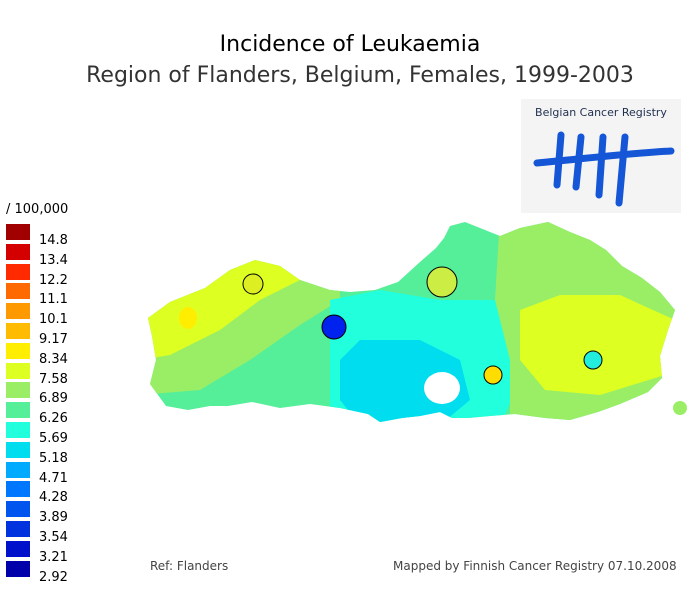 The width and height of the screenshot is (700, 600). What do you see at coordinates (442, 388) in the screenshot?
I see `brussels-gap` at bounding box center [442, 388].